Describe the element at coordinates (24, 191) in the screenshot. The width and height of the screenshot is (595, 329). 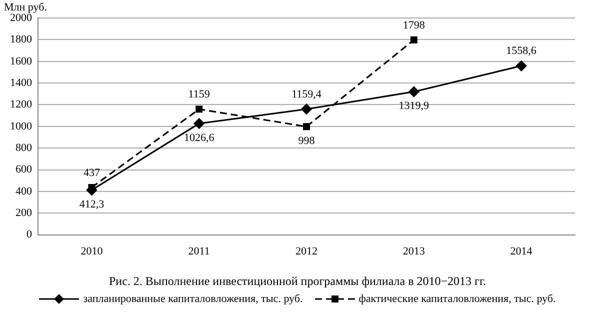
I see `y-tick-label: 400` at that location.